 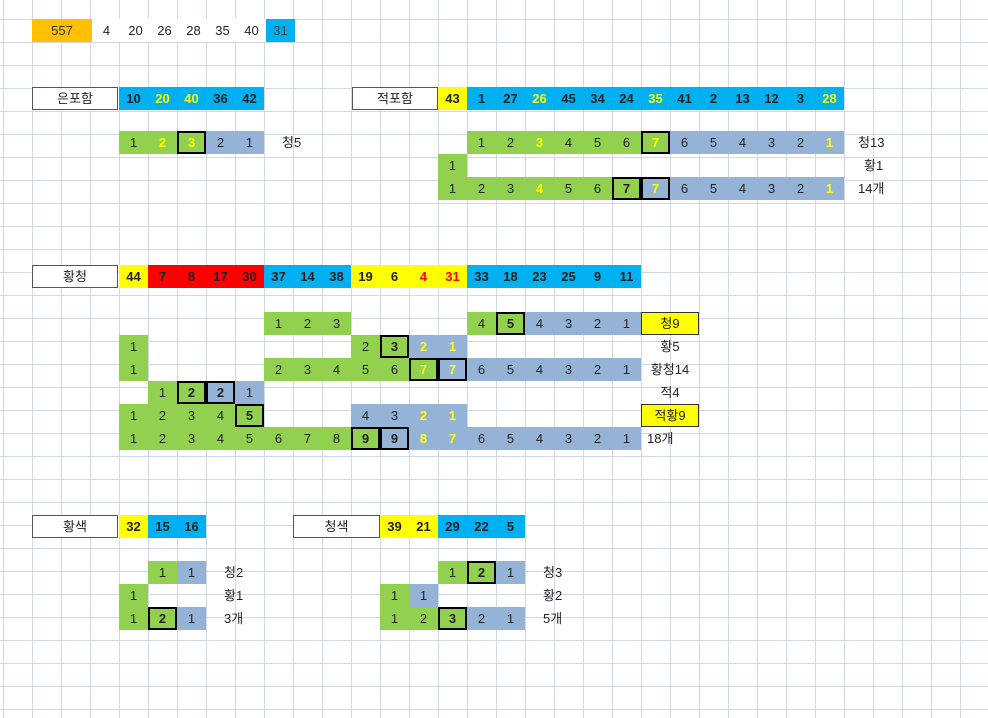 What do you see at coordinates (670, 415) in the screenshot?
I see `count-note-highlighted: 적황9` at bounding box center [670, 415].